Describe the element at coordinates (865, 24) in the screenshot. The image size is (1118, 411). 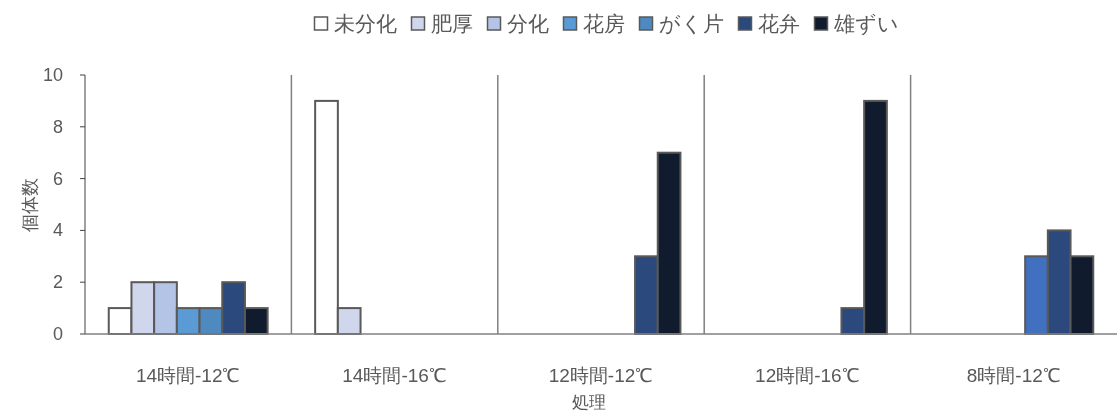
I see `legend-label: 雄ずい` at that location.